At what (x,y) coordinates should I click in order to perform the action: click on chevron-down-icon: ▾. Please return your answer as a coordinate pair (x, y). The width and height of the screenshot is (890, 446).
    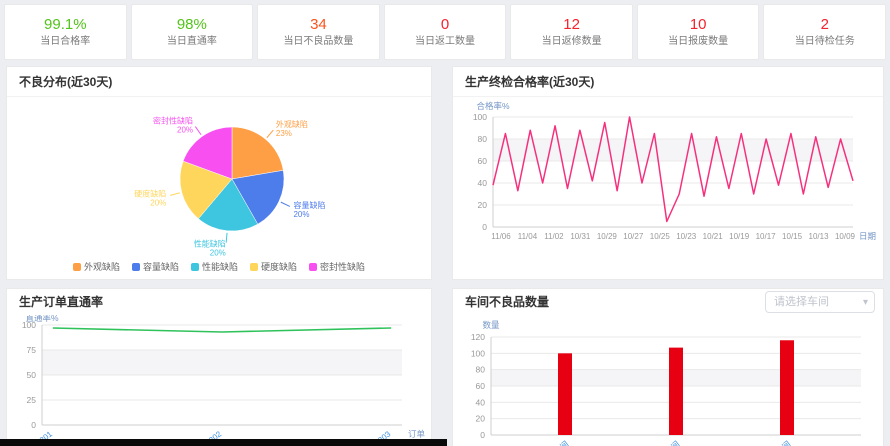
    Looking at the image, I should click on (865, 302).